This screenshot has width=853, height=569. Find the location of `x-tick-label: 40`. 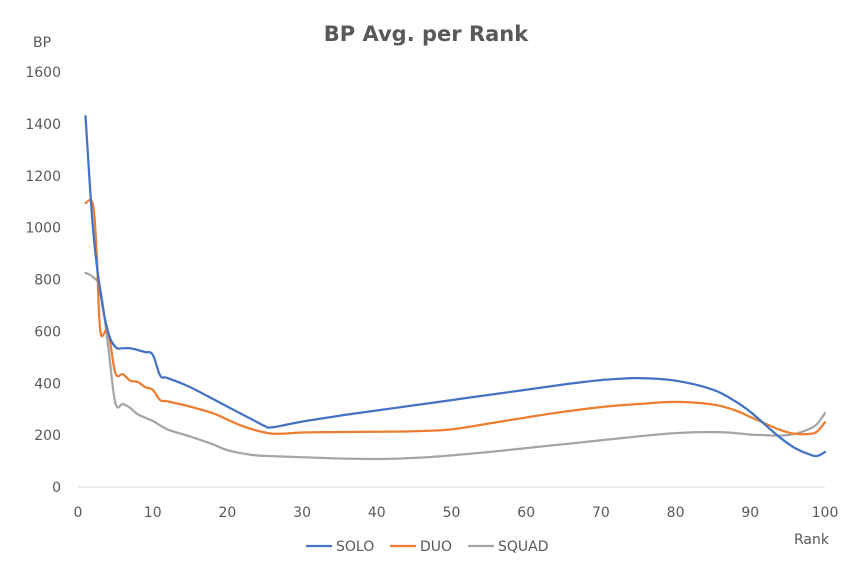

x-tick-label: 40 is located at coordinates (377, 513).